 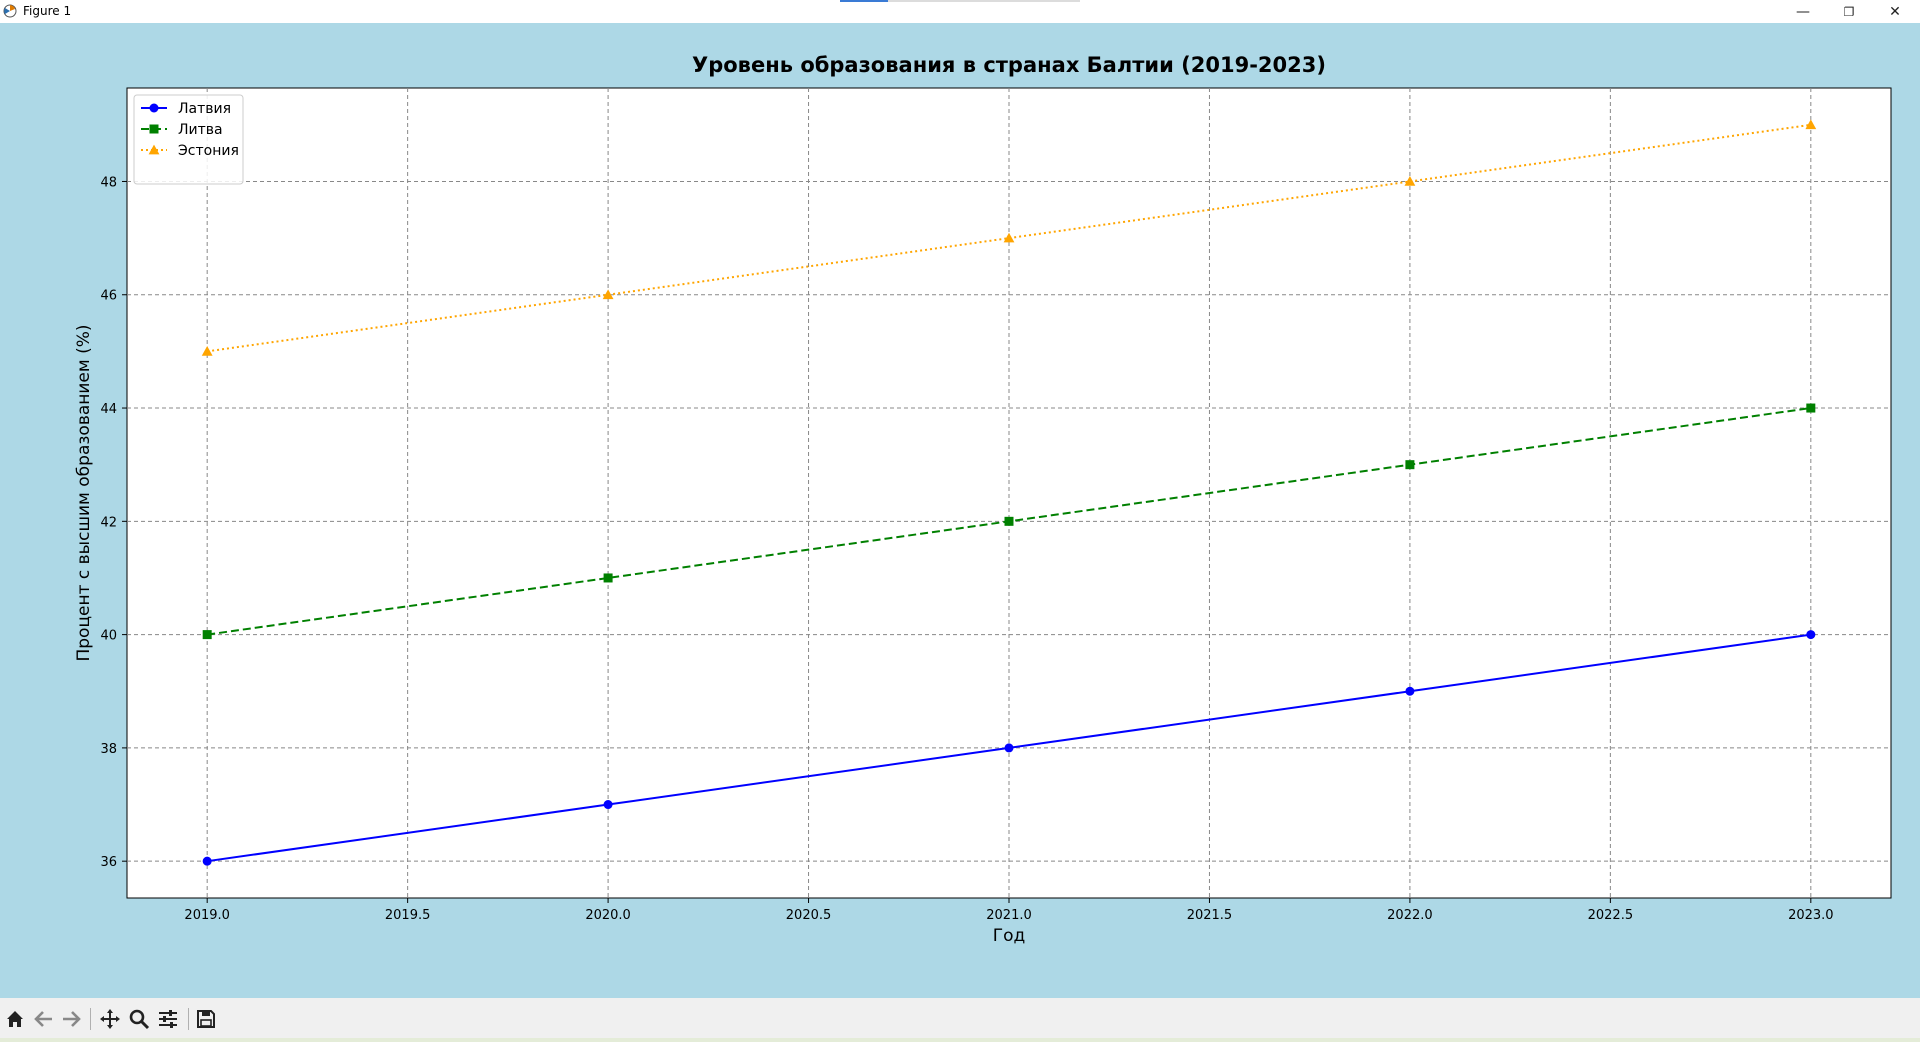 I want to click on x-tick-label: 2019.0, so click(x=207, y=915).